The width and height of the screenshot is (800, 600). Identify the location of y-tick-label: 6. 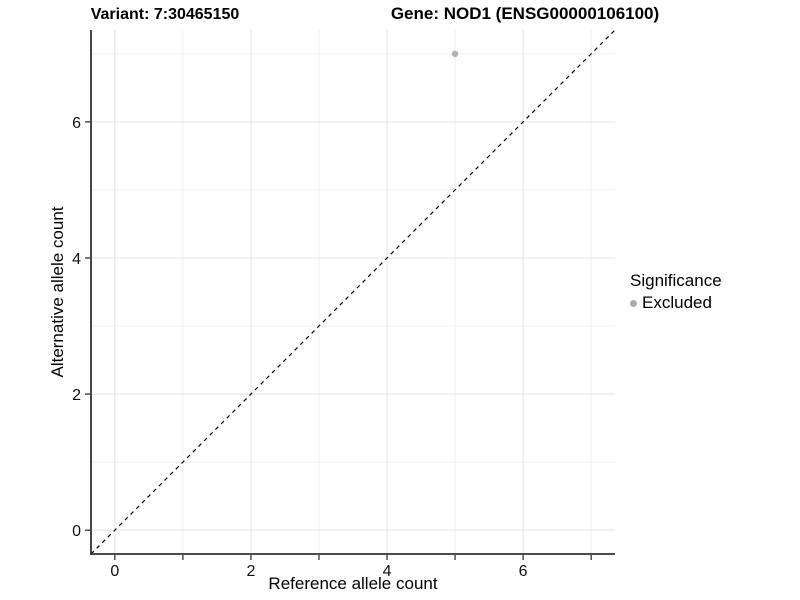
(76, 123).